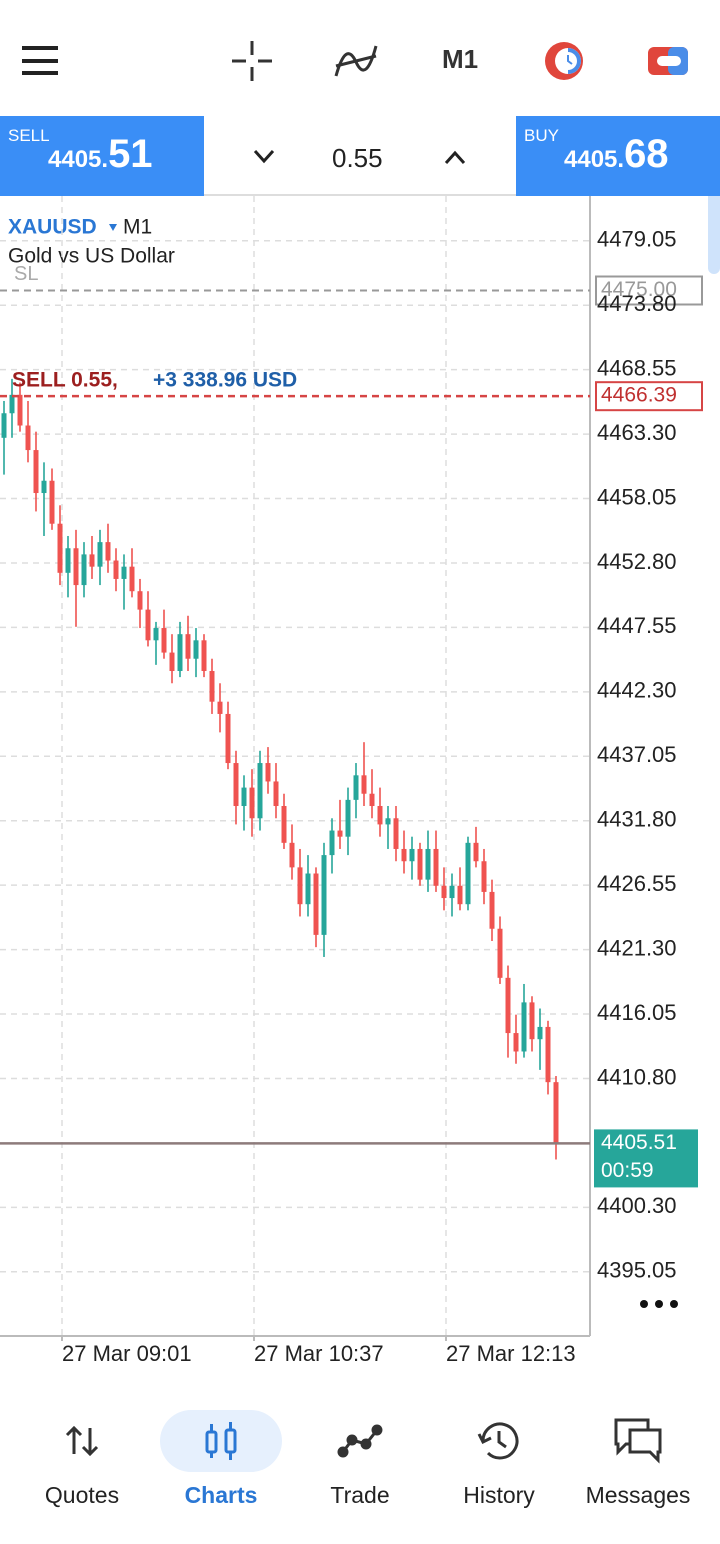  What do you see at coordinates (455, 157) in the screenshot?
I see `volume-up` at bounding box center [455, 157].